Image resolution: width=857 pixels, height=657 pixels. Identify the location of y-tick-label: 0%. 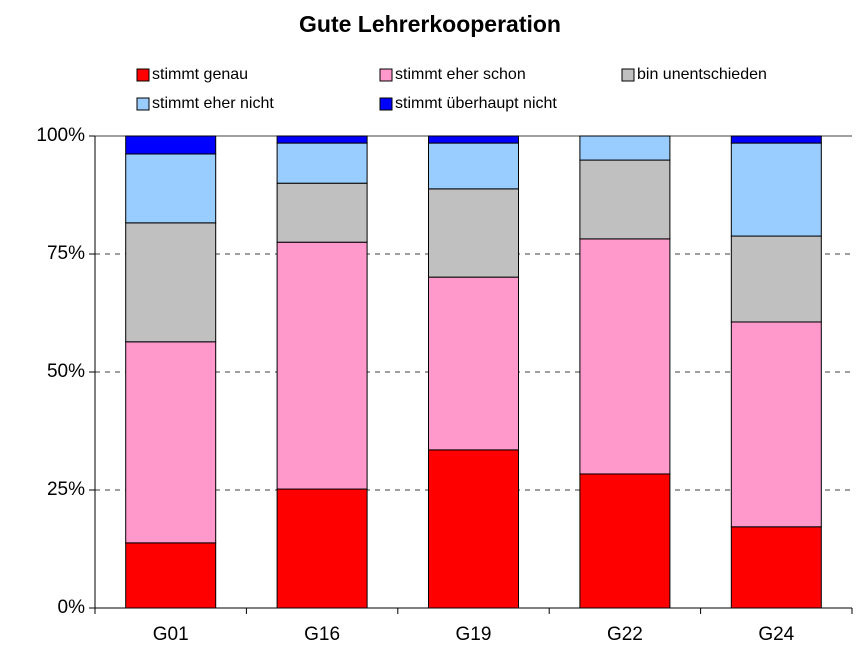
(72, 607).